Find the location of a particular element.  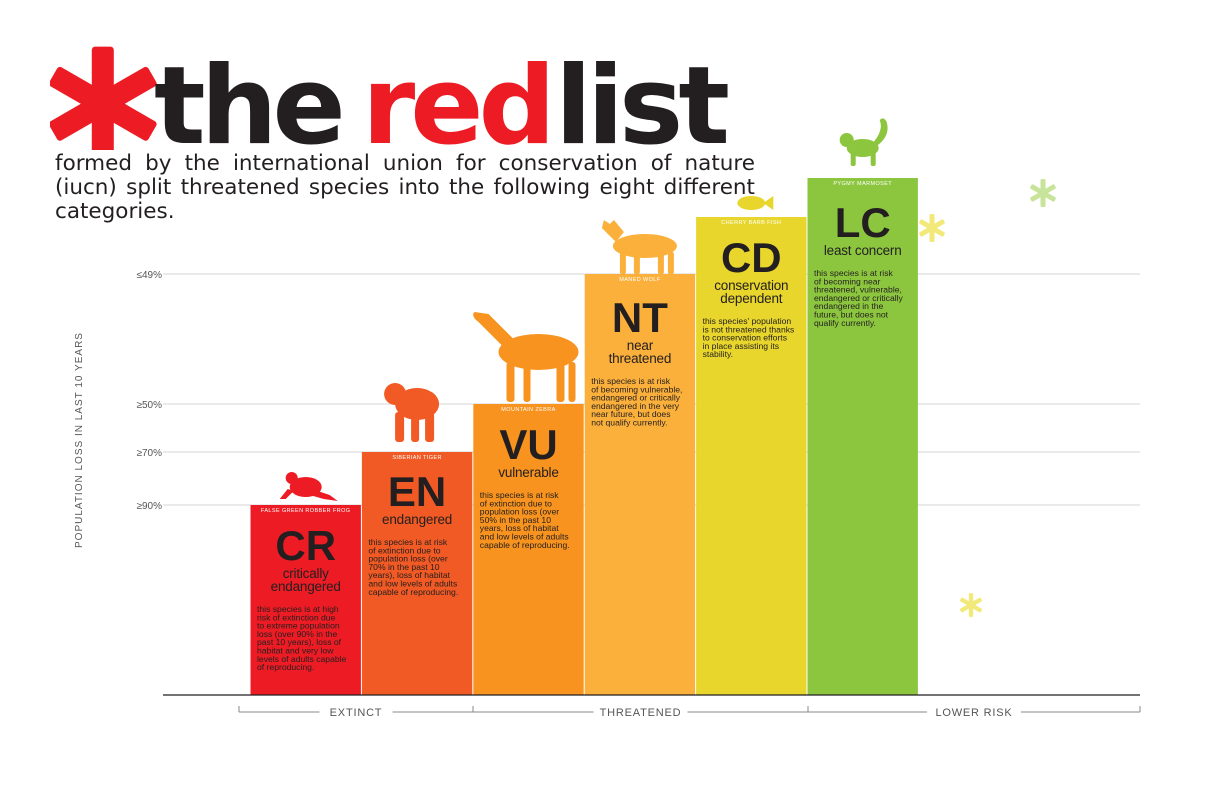

bar-name-NT: threatened is located at coordinates (640, 358).